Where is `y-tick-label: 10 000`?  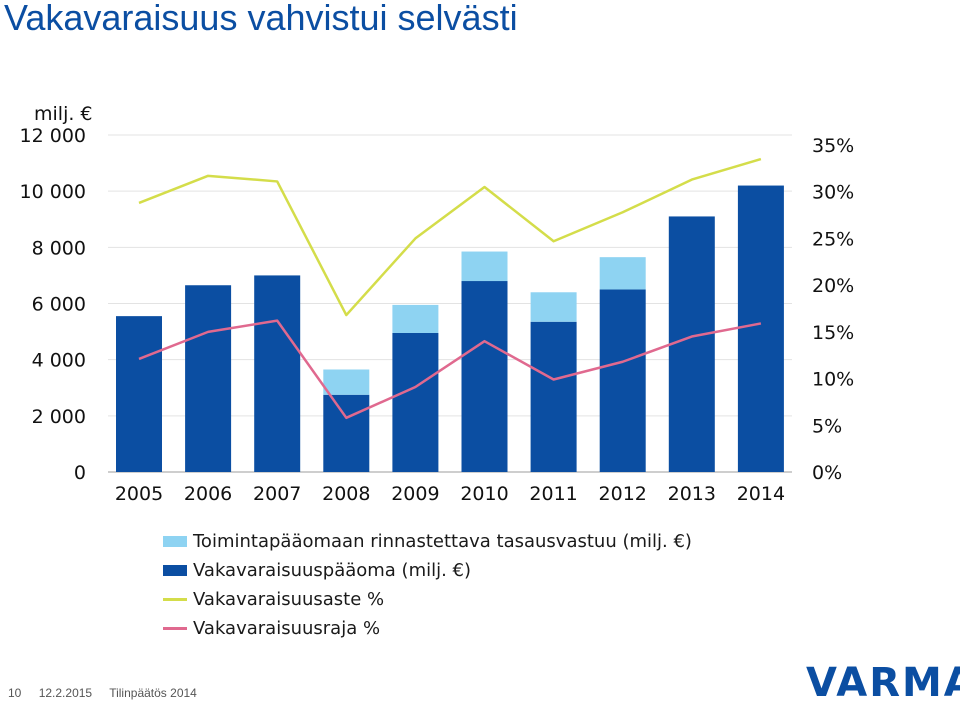 y-tick-label: 10 000 is located at coordinates (53, 192).